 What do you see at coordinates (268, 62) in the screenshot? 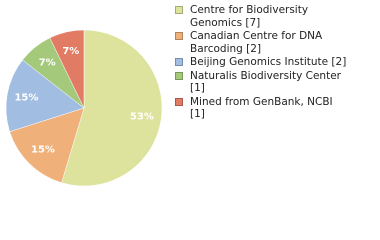
I see `legend-label: Beijing Genomics Institute [2]` at bounding box center [268, 62].